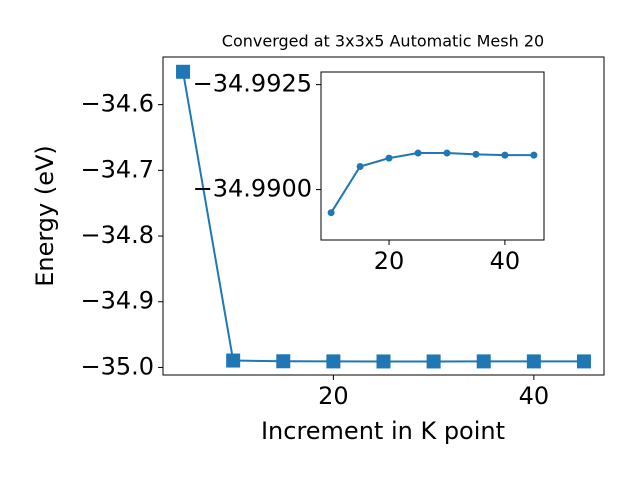  What do you see at coordinates (117, 169) in the screenshot?
I see `y-tick-label: −34.7` at bounding box center [117, 169].